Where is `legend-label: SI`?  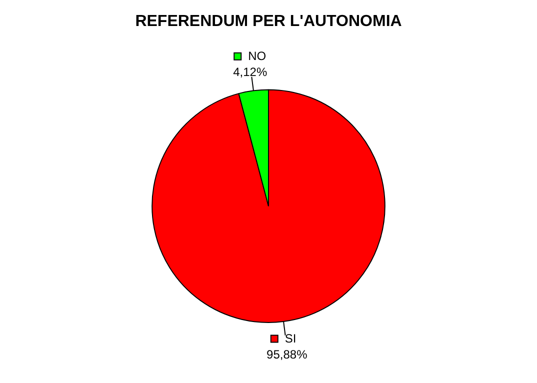 legend-label: SI is located at coordinates (290, 339).